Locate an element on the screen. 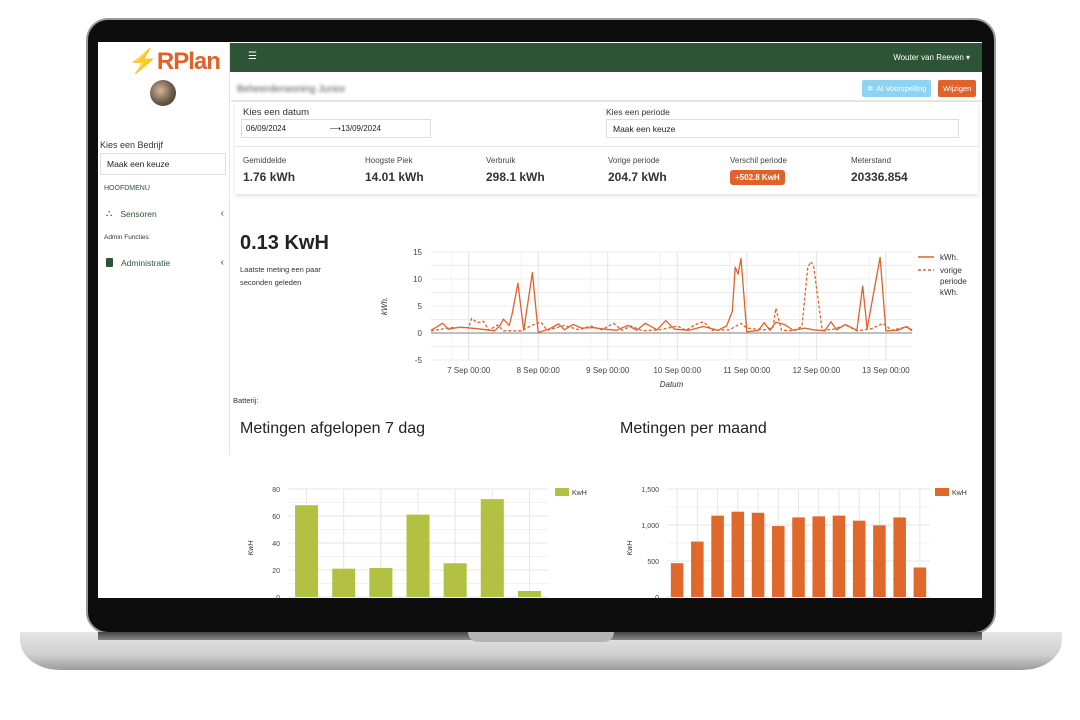  stat-value: 298.1 kWh is located at coordinates (515, 177).